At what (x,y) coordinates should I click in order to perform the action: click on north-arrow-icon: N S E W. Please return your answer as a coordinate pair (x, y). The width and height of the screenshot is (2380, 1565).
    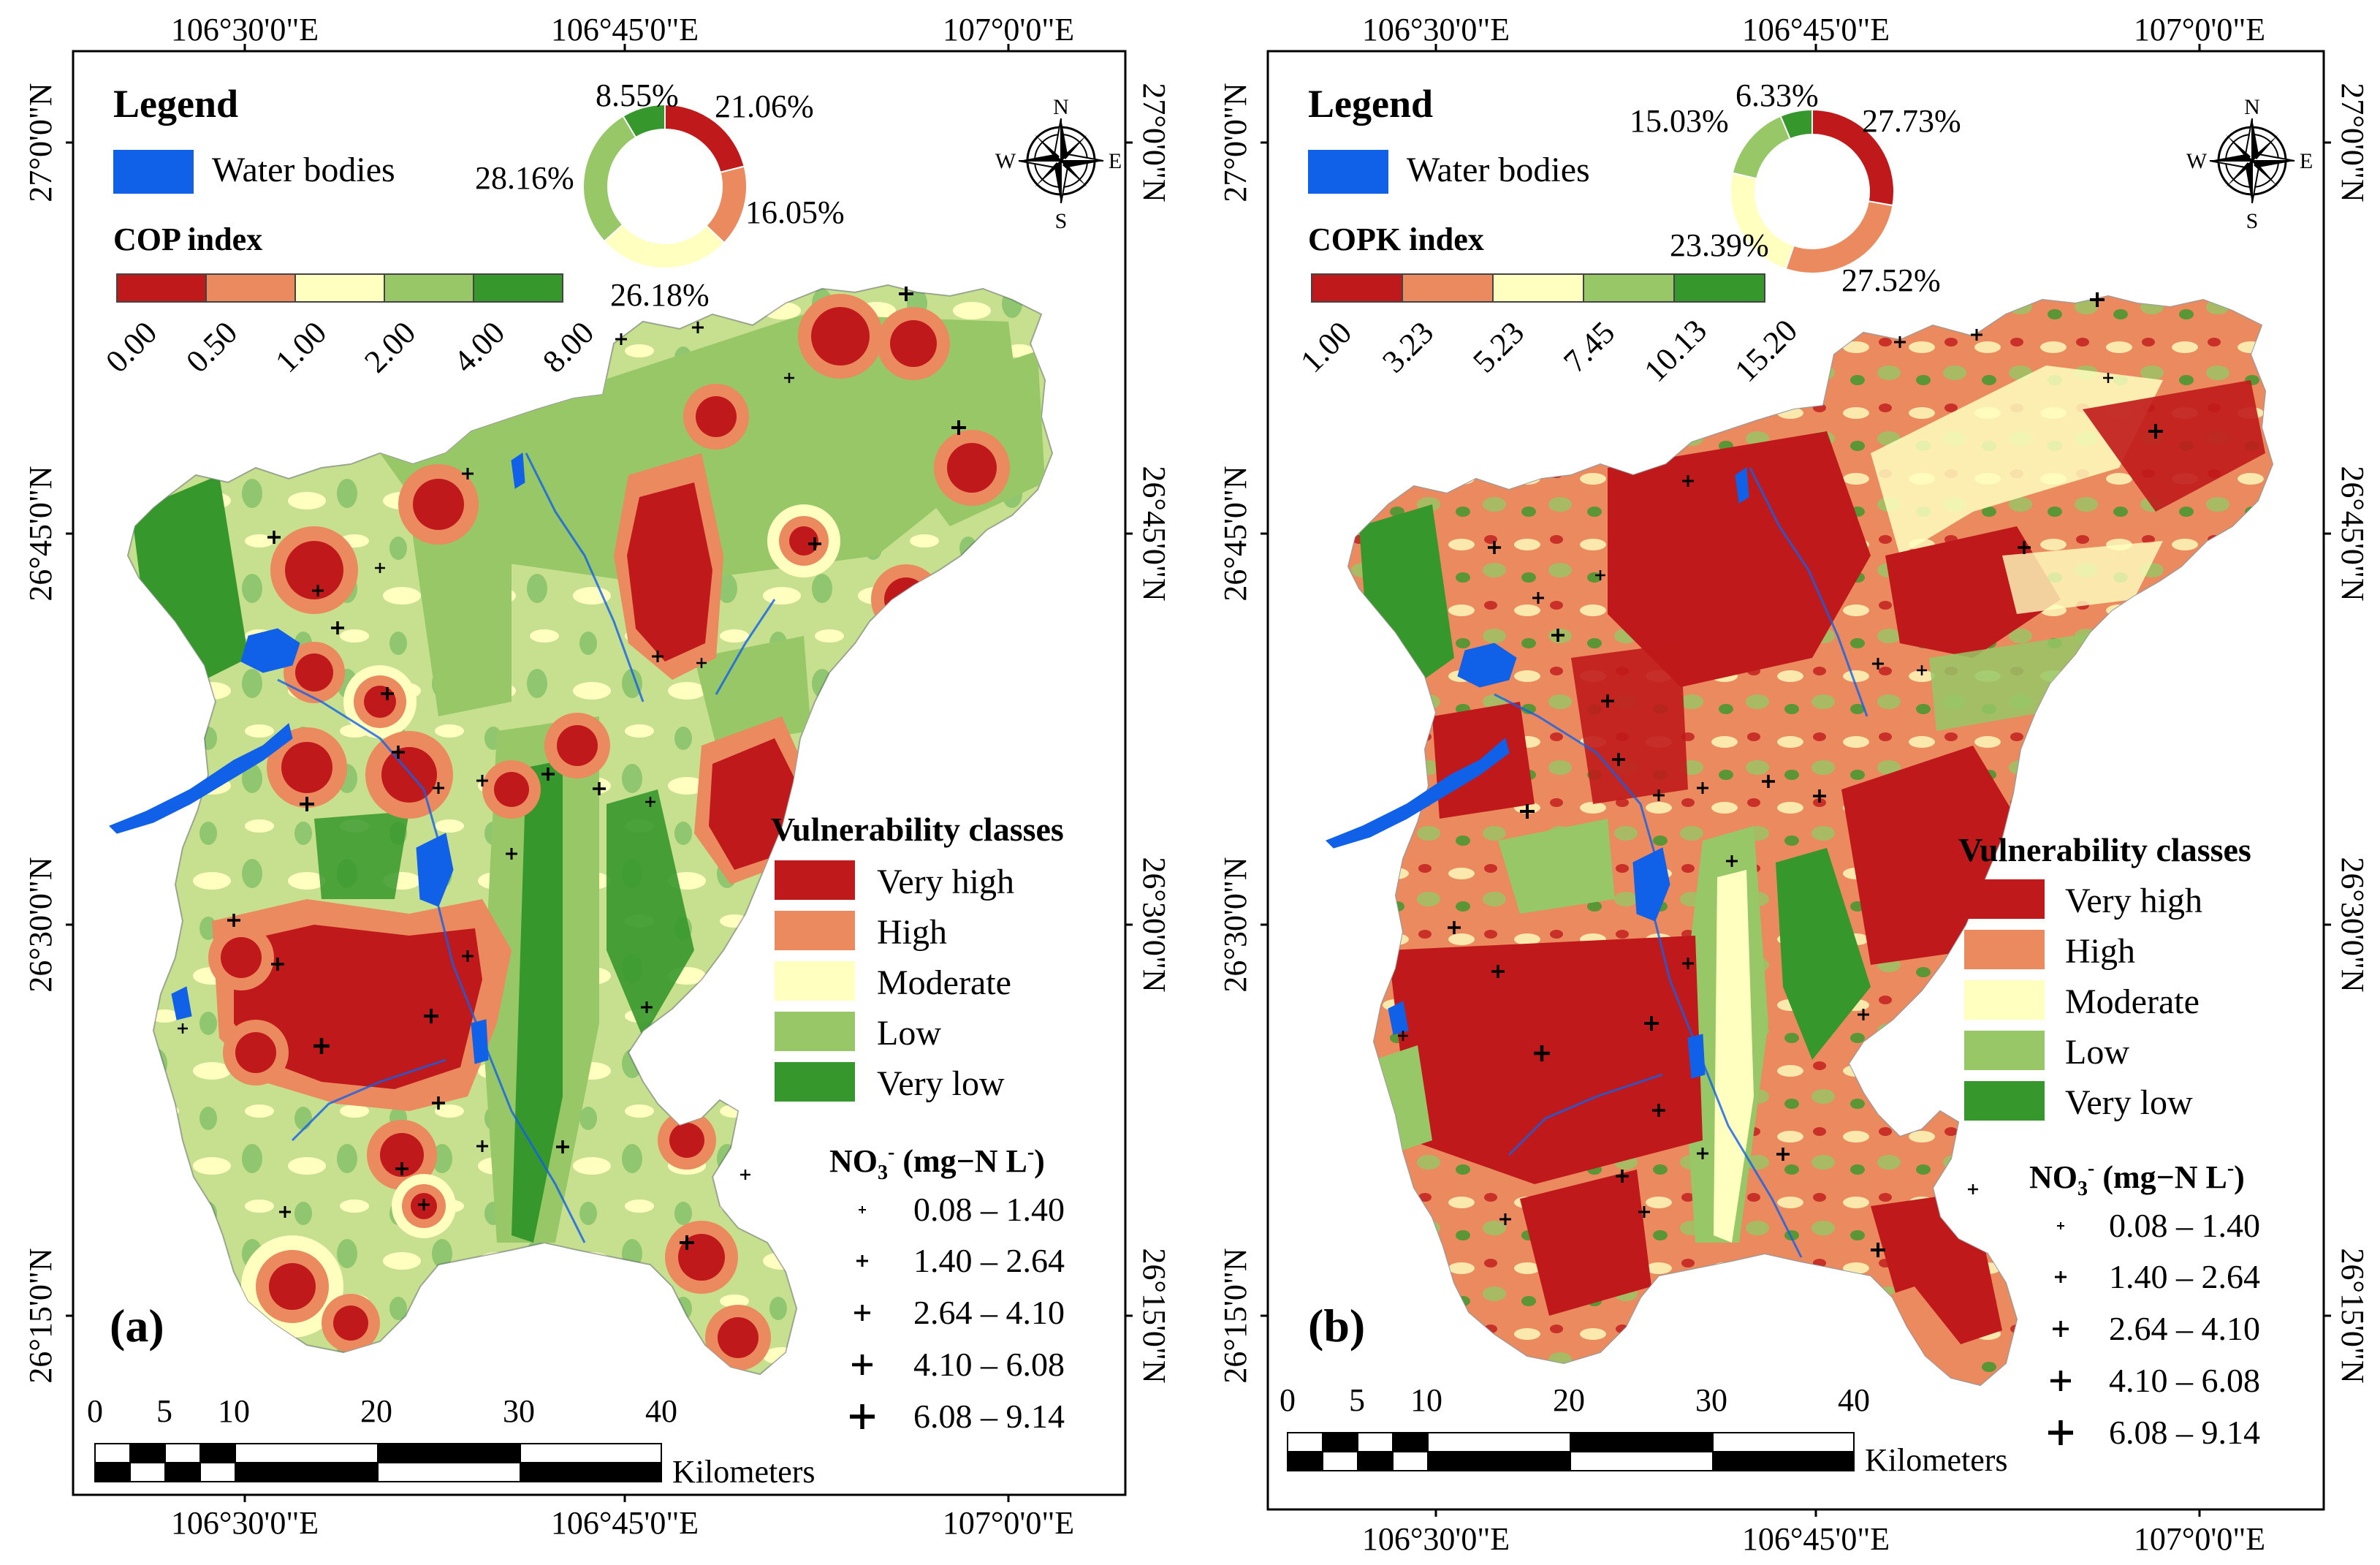
    Looking at the image, I should click on (1058, 164).